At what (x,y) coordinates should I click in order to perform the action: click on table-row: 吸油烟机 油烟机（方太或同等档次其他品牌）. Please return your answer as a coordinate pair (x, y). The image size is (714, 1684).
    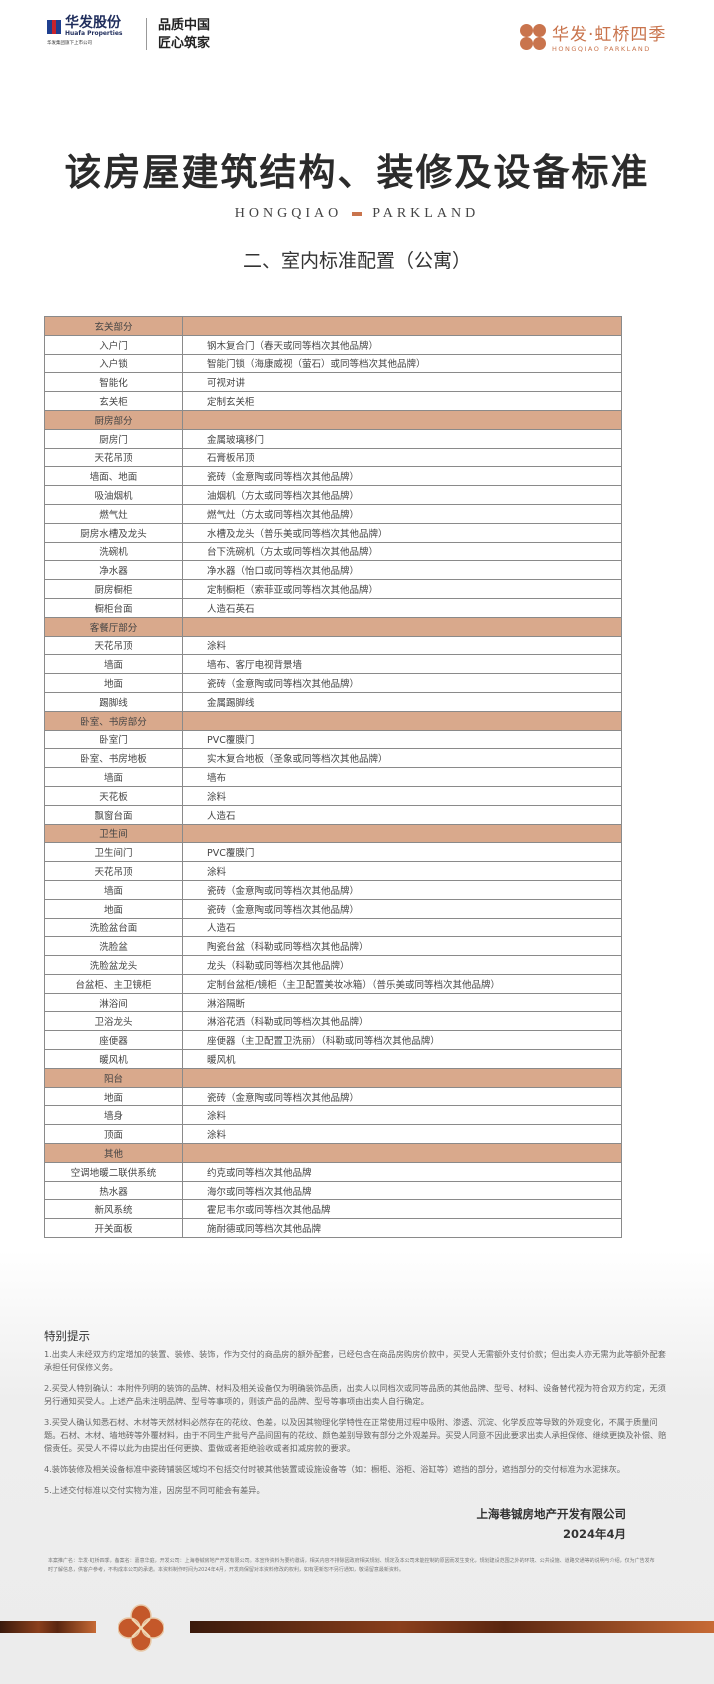
    Looking at the image, I should click on (333, 495).